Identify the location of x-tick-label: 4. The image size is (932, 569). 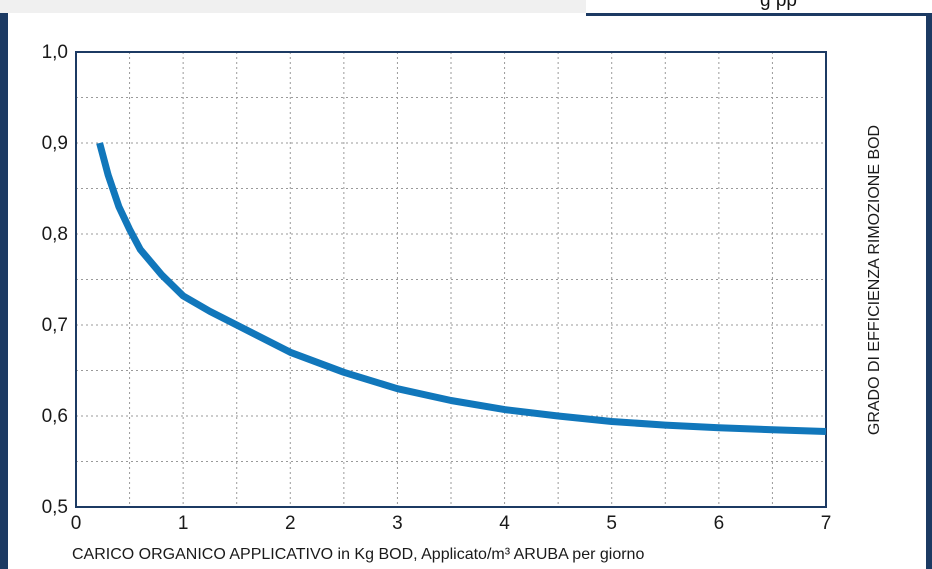
(504, 523).